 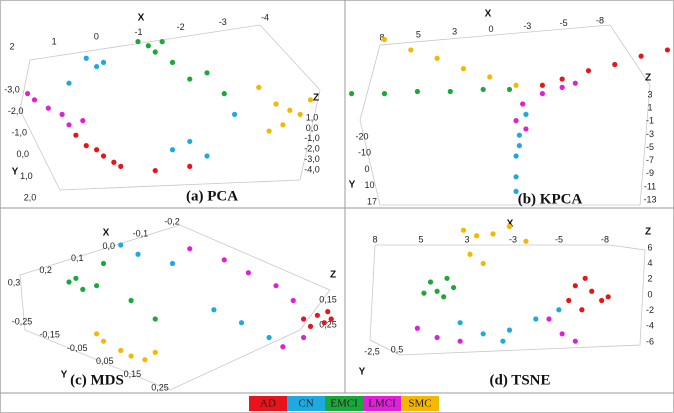 I want to click on y-tick-label: 0,25, so click(x=160, y=387).